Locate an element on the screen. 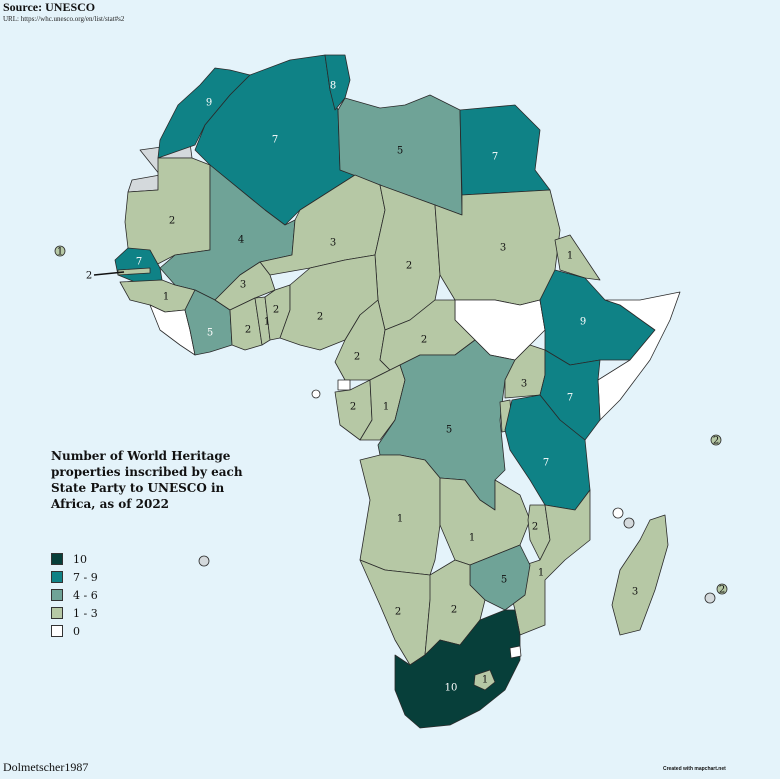 This screenshot has width=780, height=779. country-madagascar is located at coordinates (640, 575).